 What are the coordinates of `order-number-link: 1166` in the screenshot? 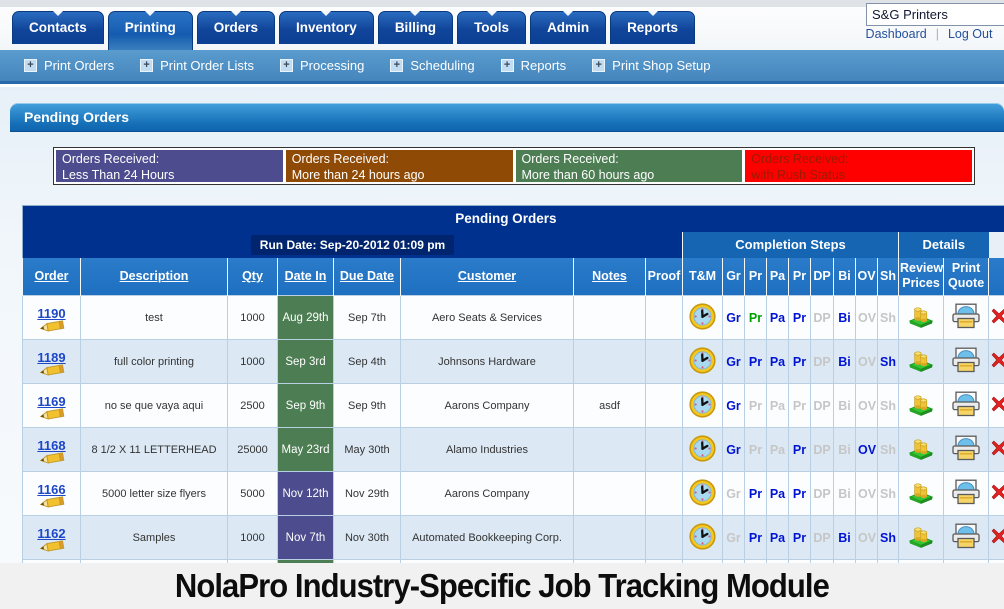 It's located at (51, 489).